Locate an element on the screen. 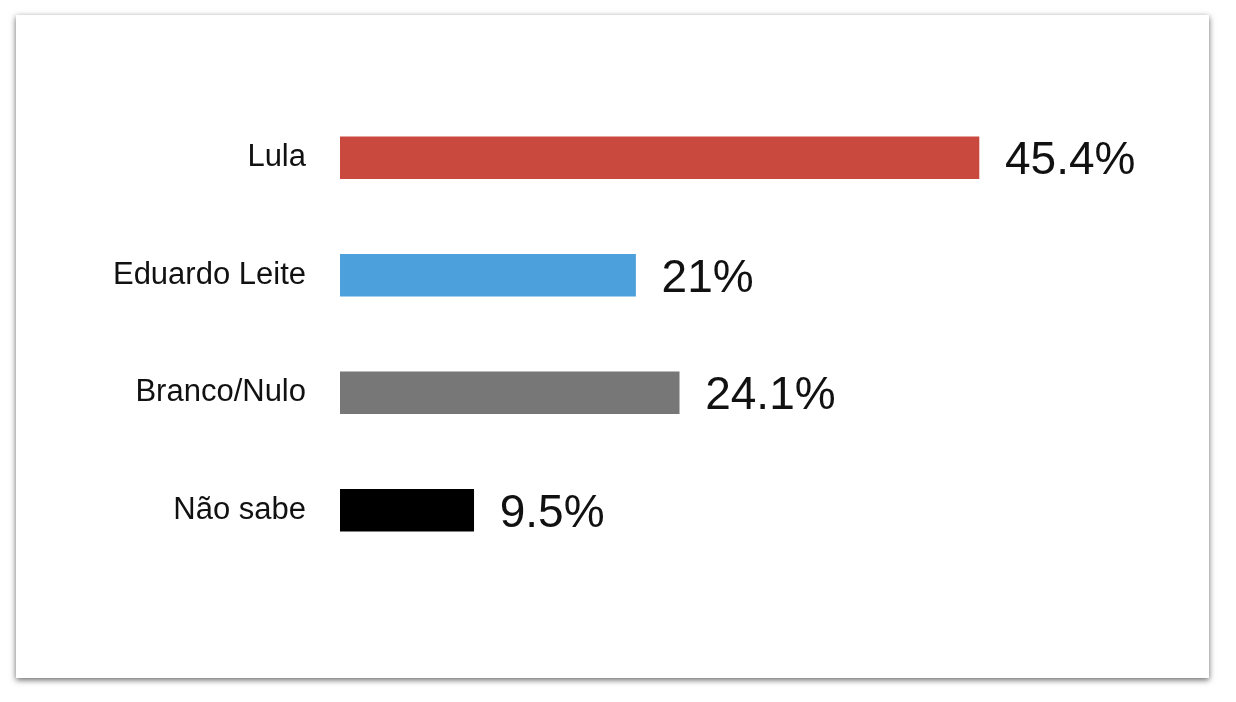 Image resolution: width=1236 pixels, height=702 pixels. y-tick-label: Branco/Nulo is located at coordinates (220, 391).